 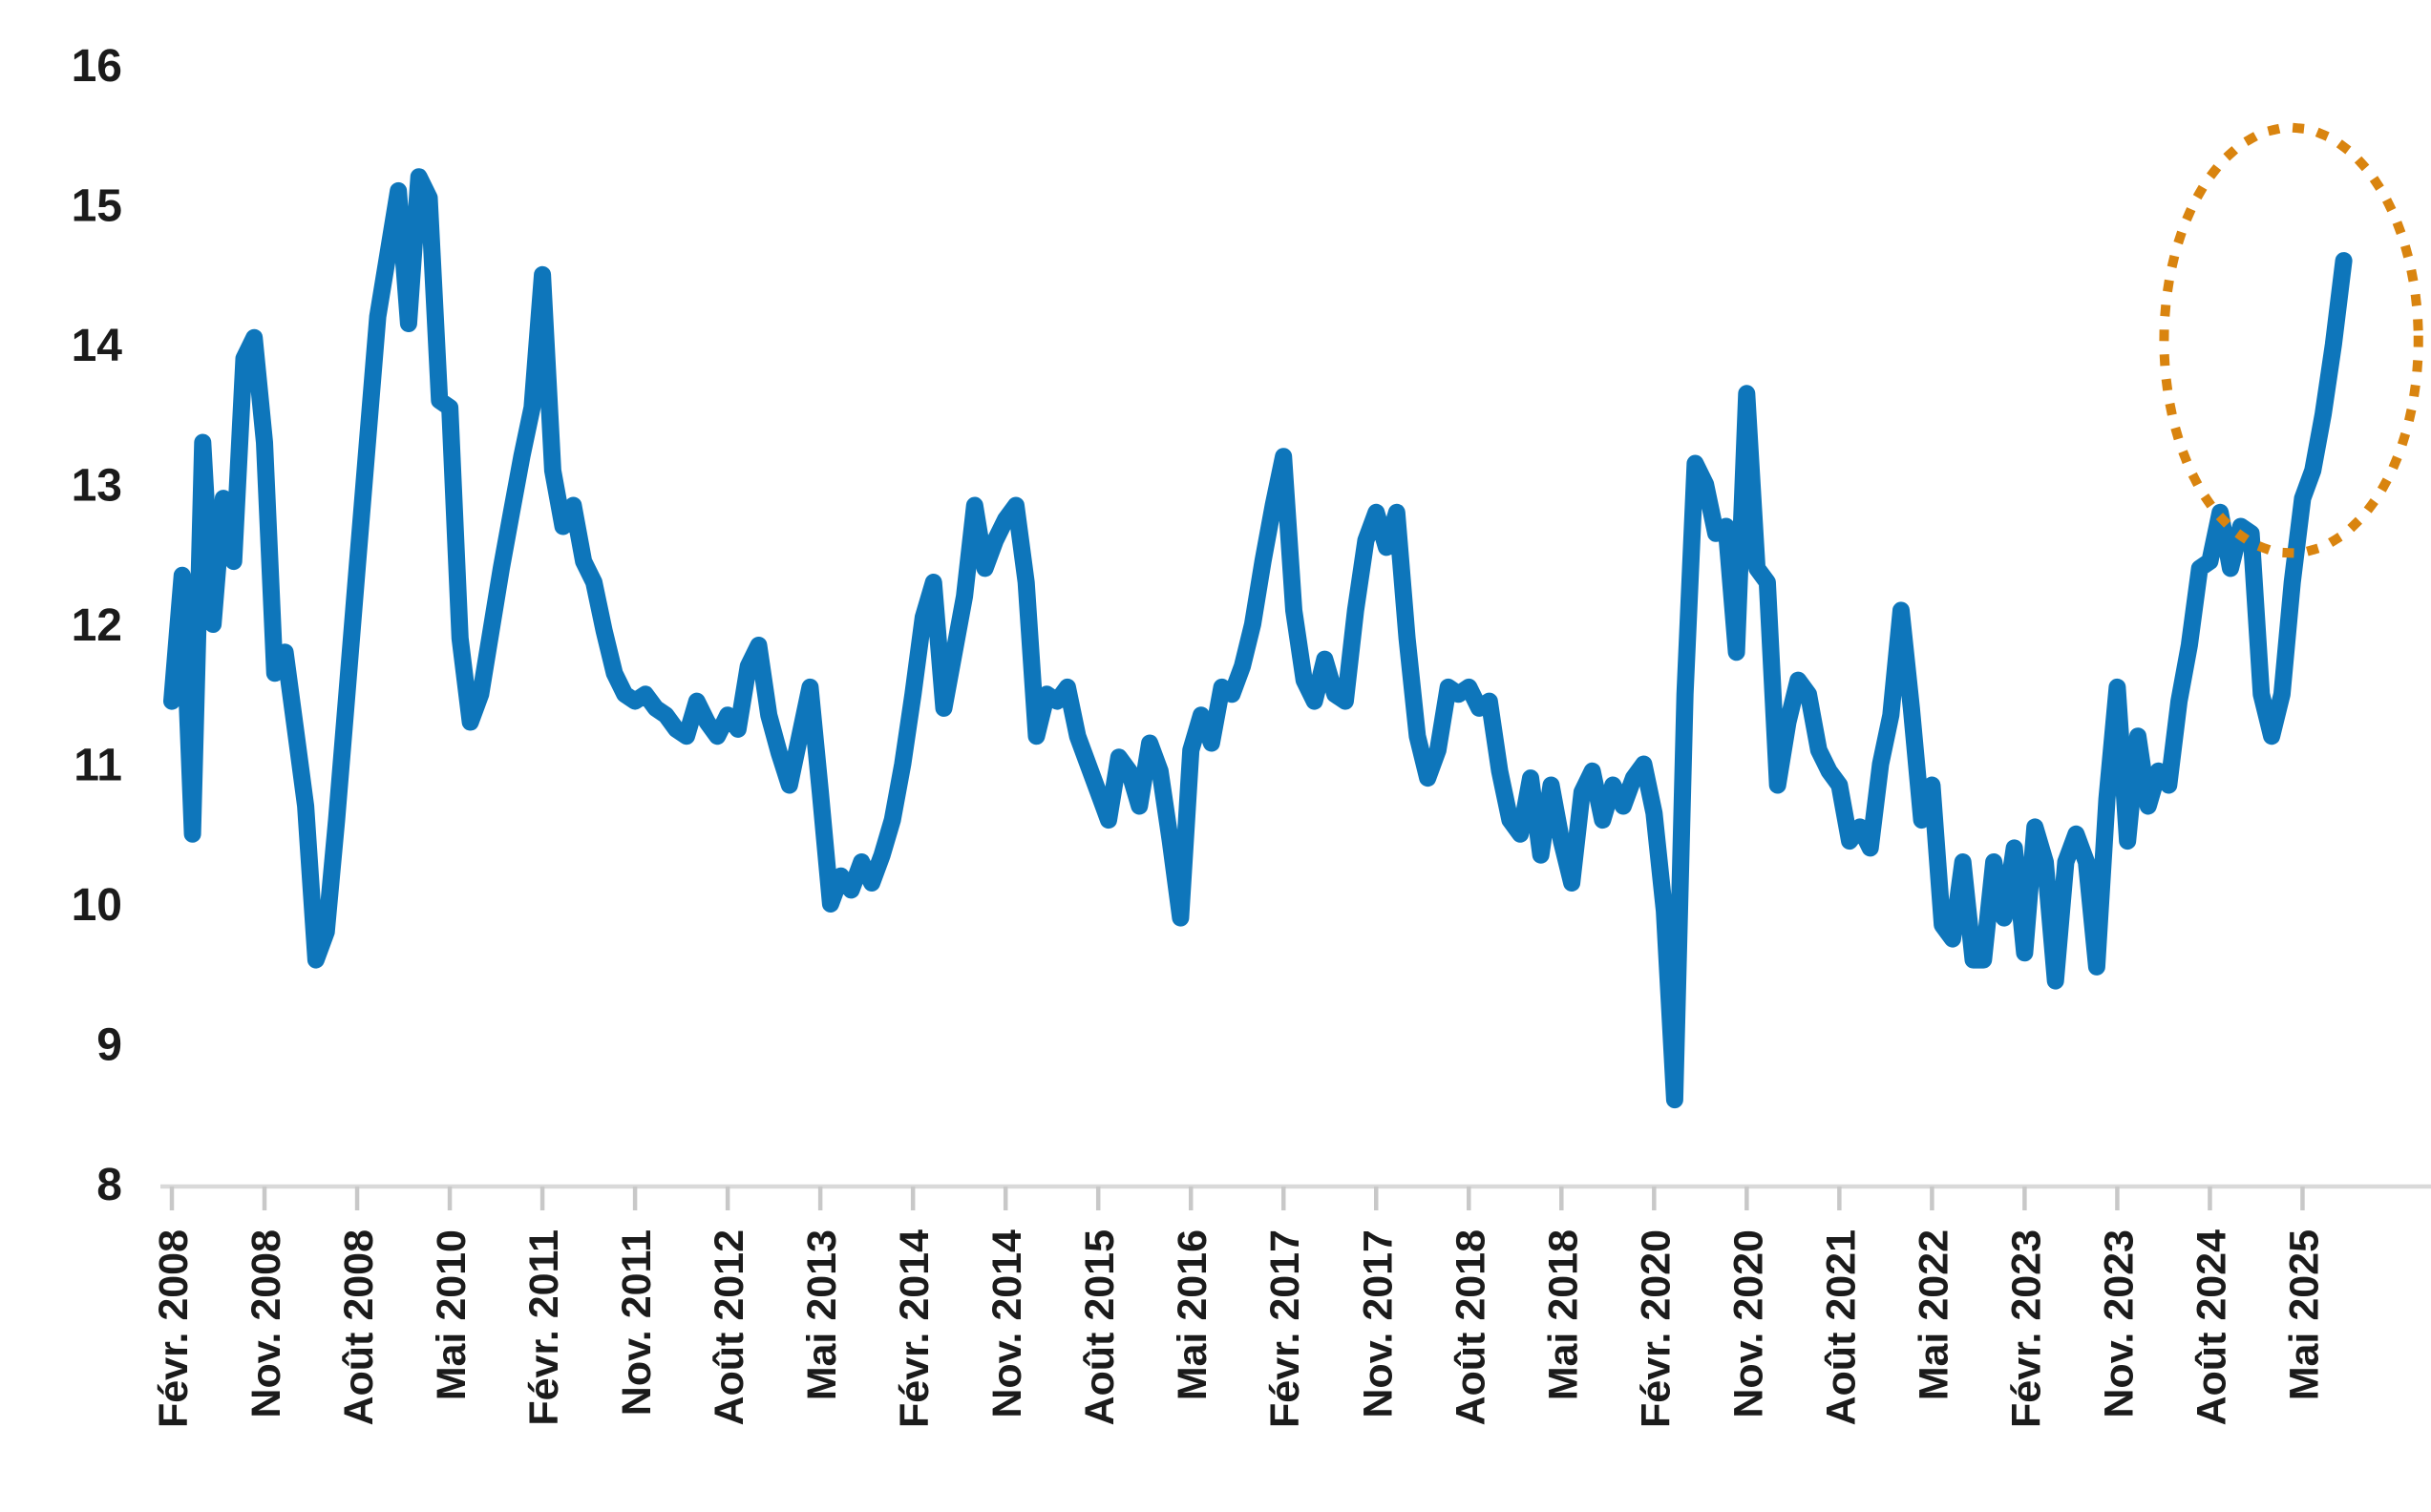 What do you see at coordinates (97, 206) in the screenshot?
I see `y-tick-label: 15` at bounding box center [97, 206].